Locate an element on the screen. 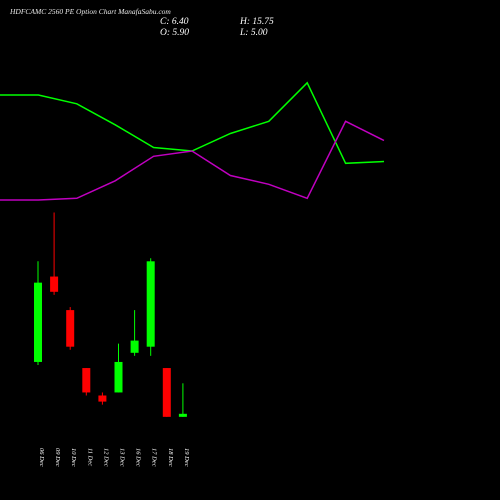 The image size is (500, 500). x-tick-label-10: 19 Dec is located at coordinates (186, 457).